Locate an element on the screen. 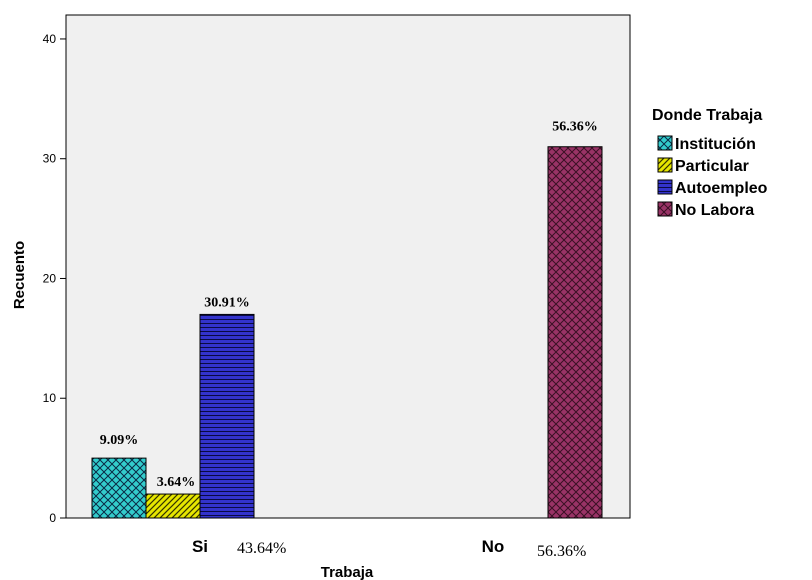 This screenshot has width=812, height=580. bar-data-label: 3.64% is located at coordinates (176, 482).